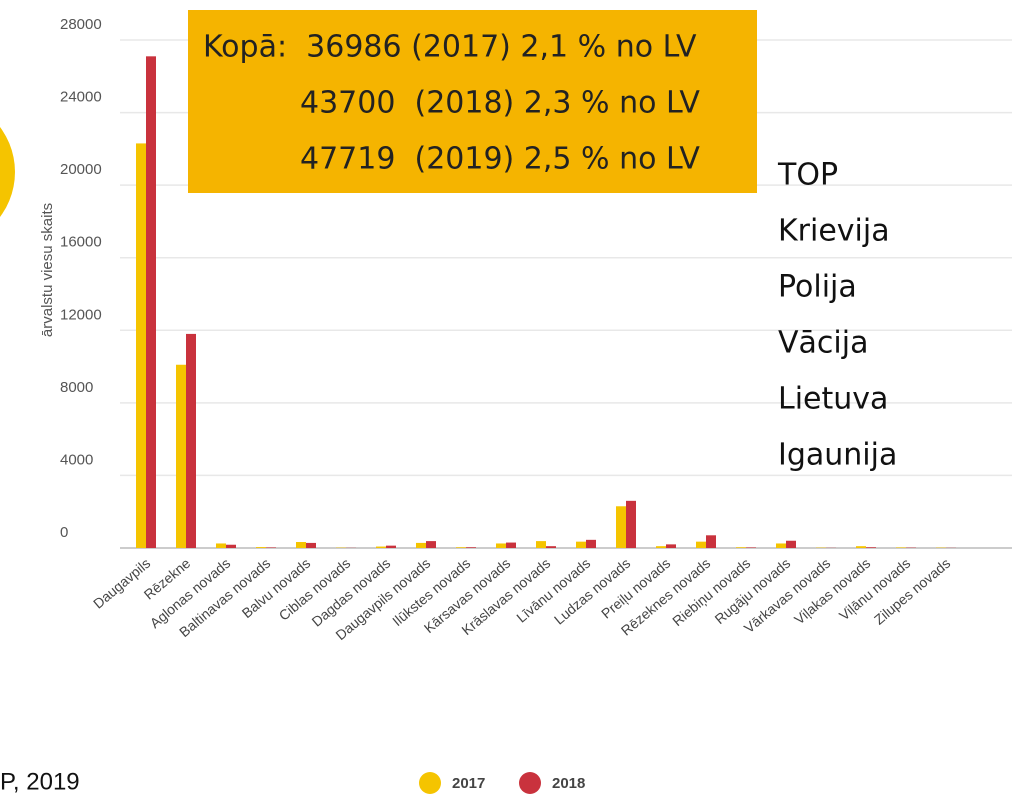 The height and width of the screenshot is (803, 1012). Describe the element at coordinates (834, 231) in the screenshot. I see `top-item: Krievija` at that location.